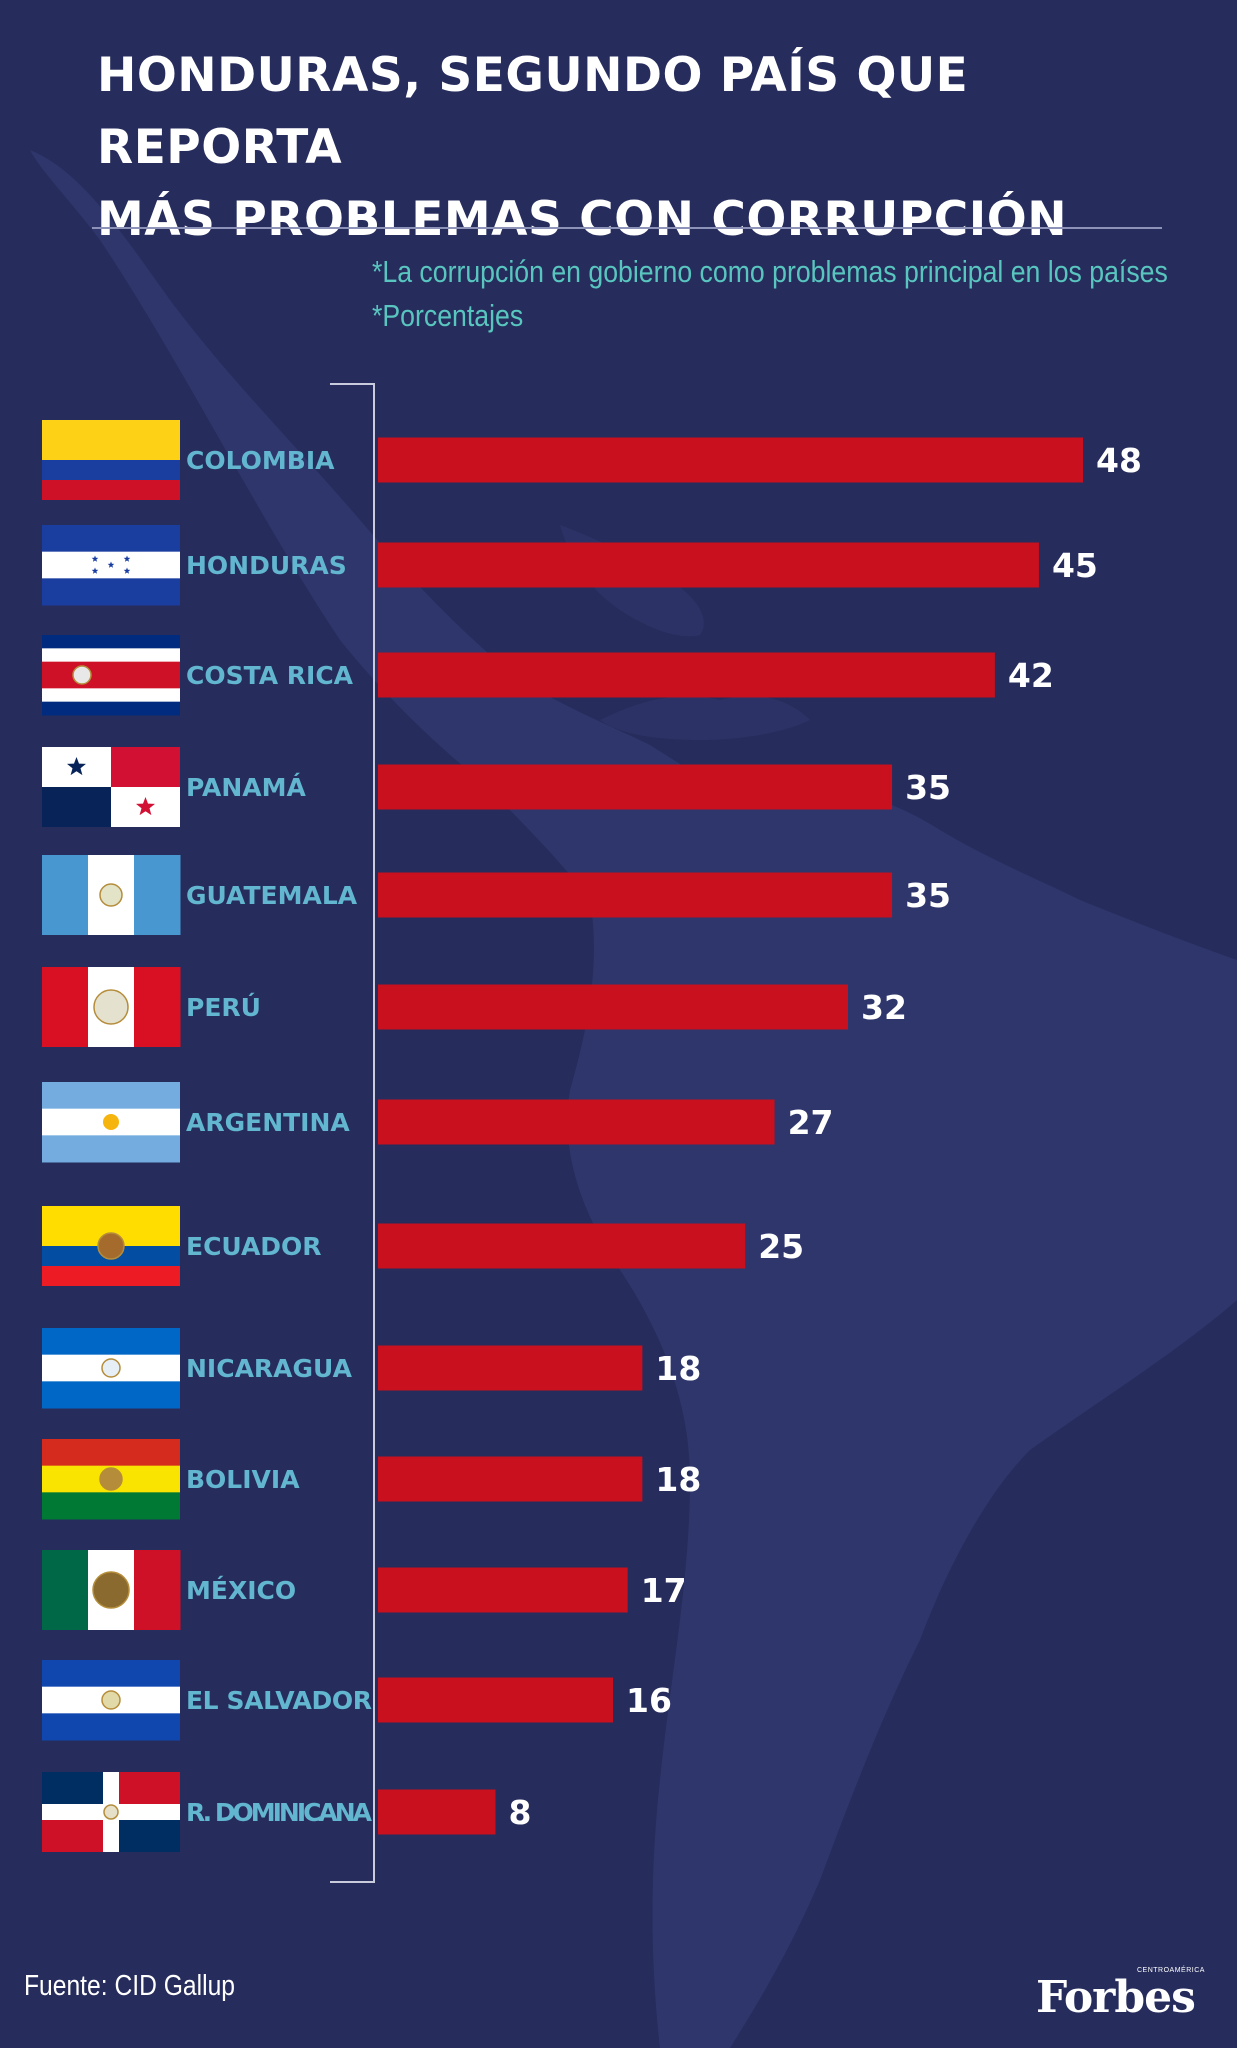  What do you see at coordinates (371, 1479) in the screenshot?
I see `chart-row: BOLIVIA 18` at bounding box center [371, 1479].